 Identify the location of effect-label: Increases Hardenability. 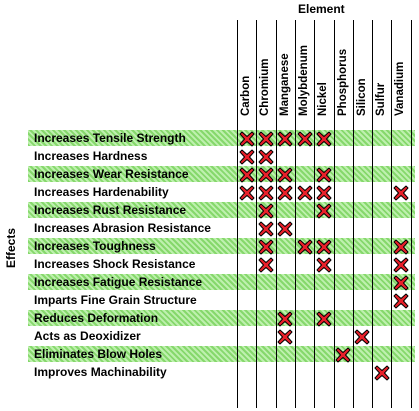
(101, 192).